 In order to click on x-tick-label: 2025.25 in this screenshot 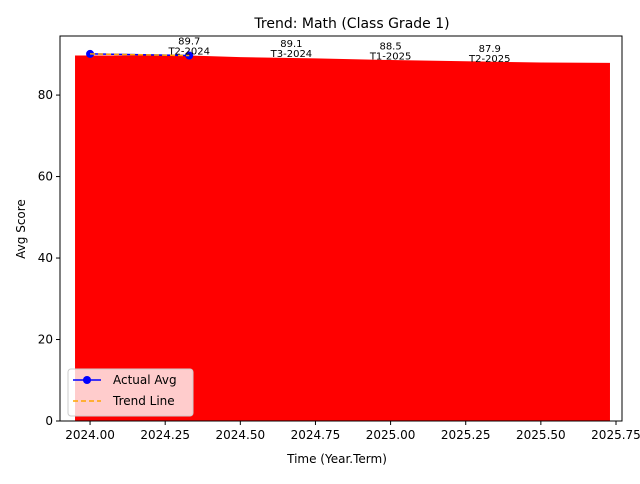, I will do `click(466, 435)`.